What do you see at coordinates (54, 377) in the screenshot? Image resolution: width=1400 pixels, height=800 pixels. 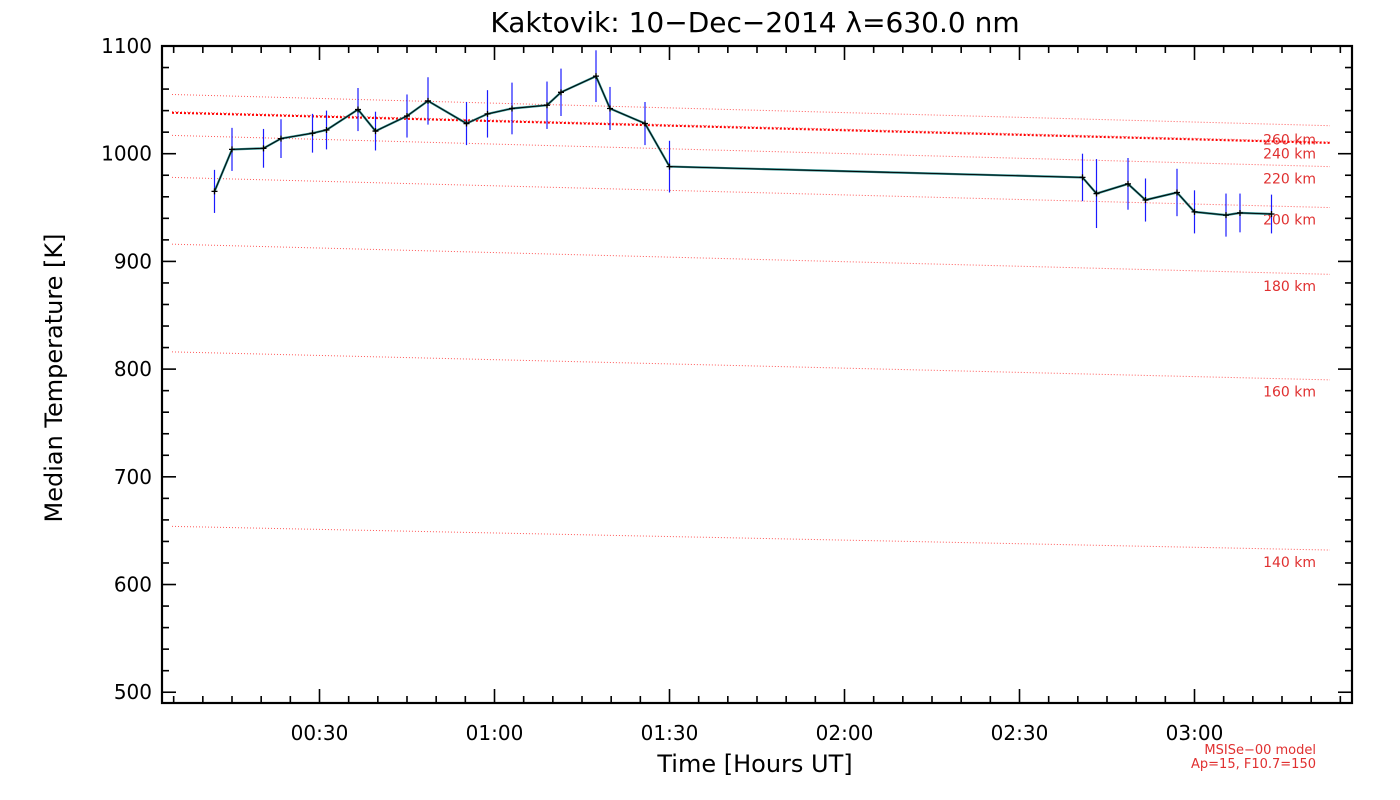 I see `y-axis-label: Median Temperature [K]` at bounding box center [54, 377].